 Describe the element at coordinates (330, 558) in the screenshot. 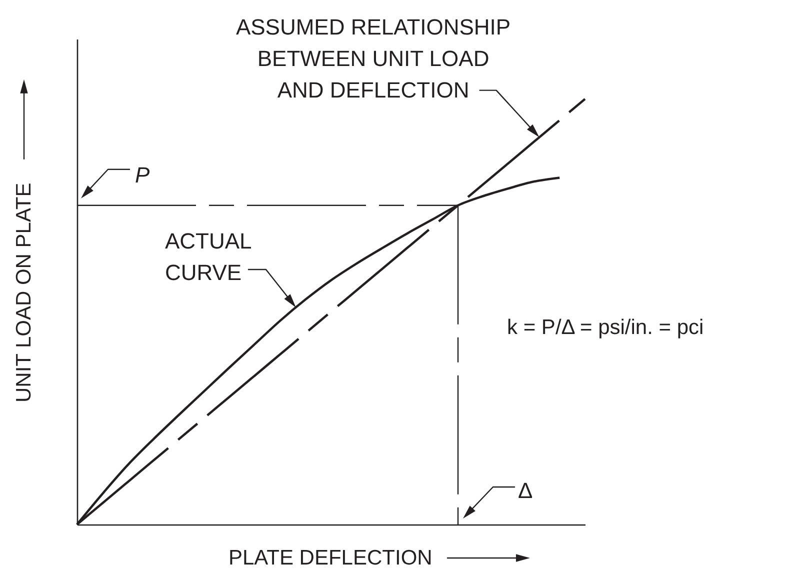

I see `x-axis-title: PLATE DEFLECTION` at that location.